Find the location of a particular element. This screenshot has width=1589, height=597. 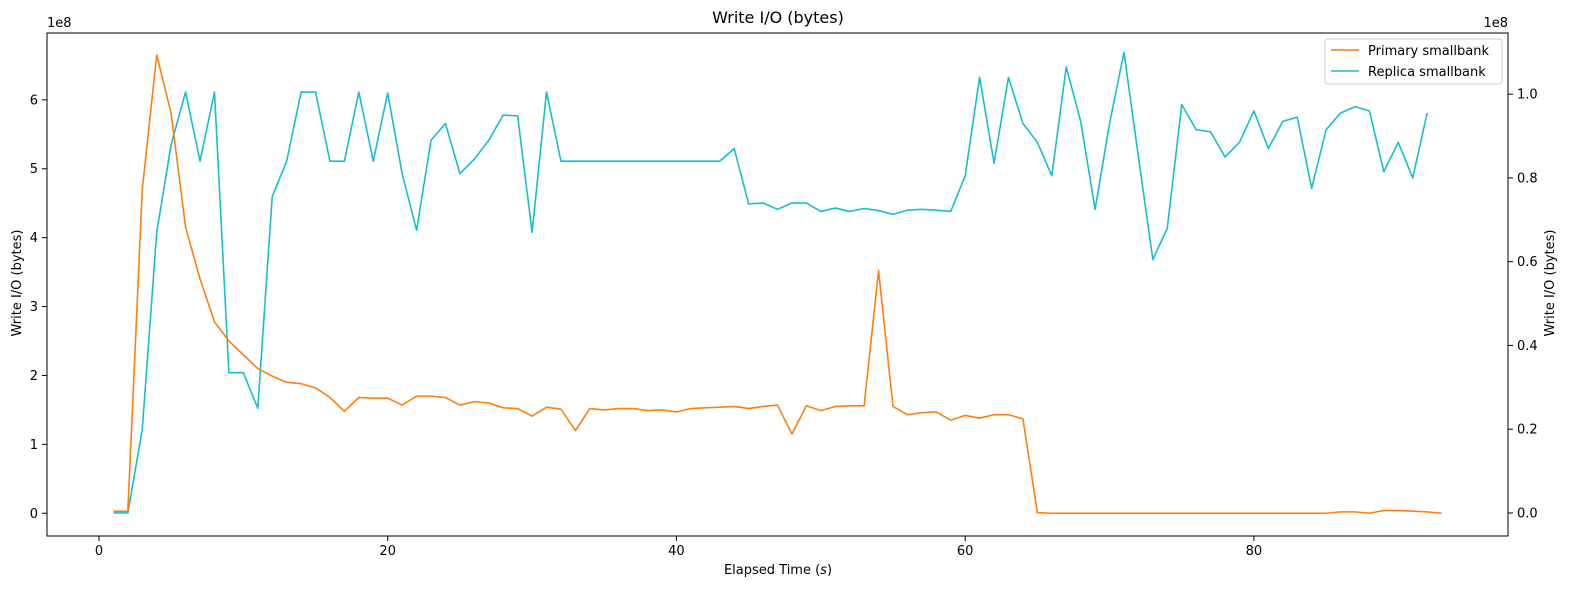

y-right-tick-label: 0.0 is located at coordinates (1527, 513).